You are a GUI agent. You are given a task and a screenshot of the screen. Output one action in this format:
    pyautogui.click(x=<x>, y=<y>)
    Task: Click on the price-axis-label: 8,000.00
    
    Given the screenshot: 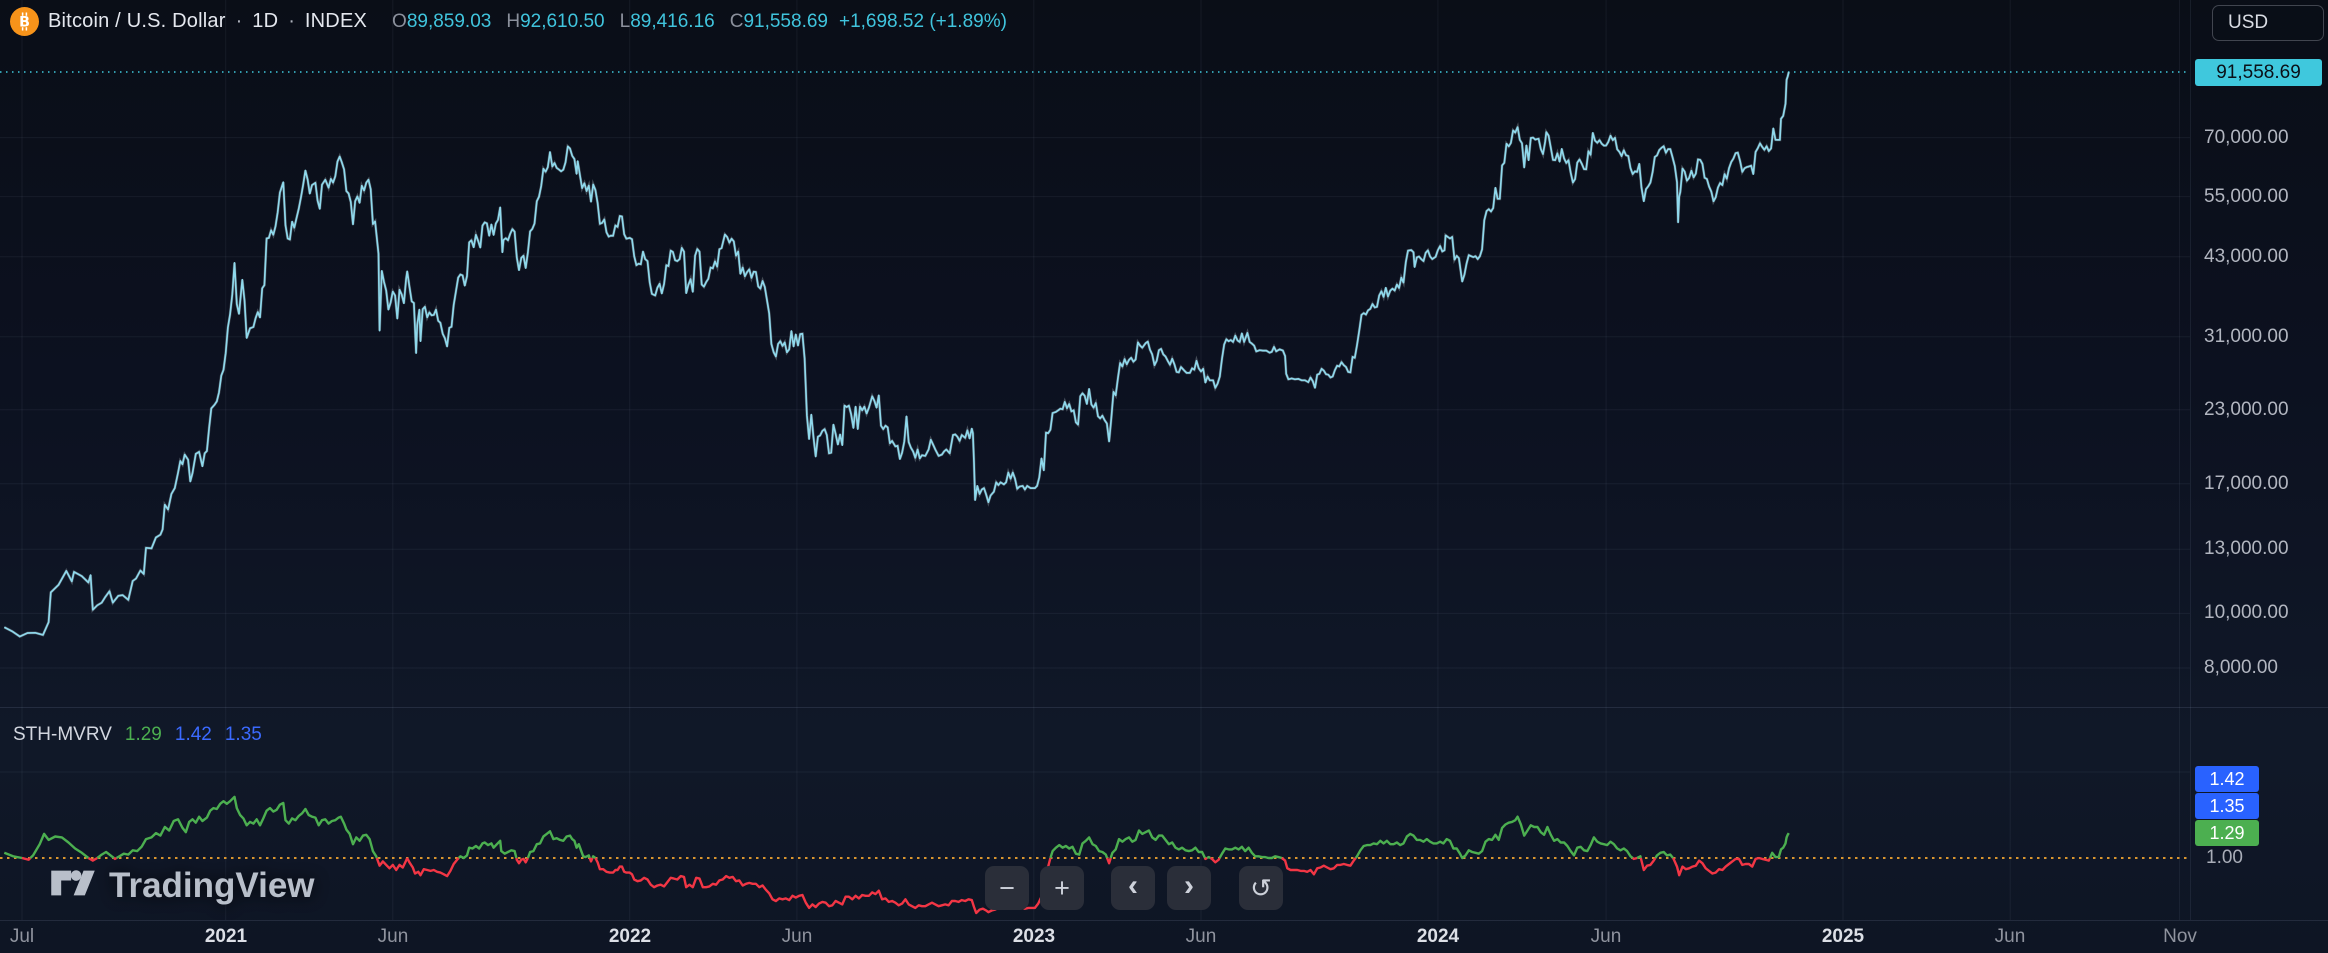 What is the action you would take?
    pyautogui.click(x=2241, y=667)
    